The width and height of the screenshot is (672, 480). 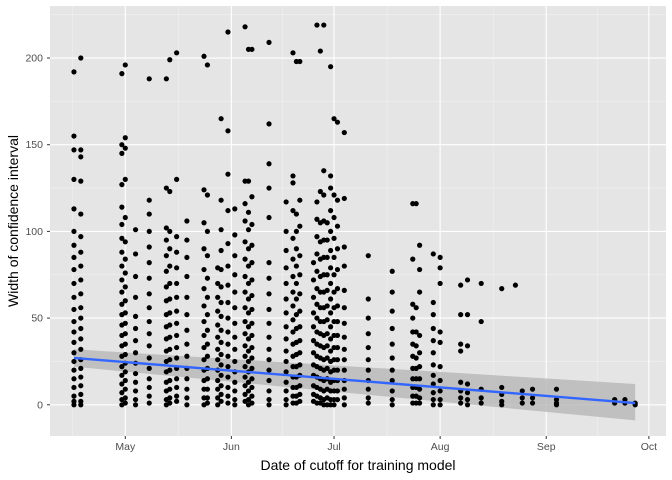 I want to click on y-axis-title: Width of confidence interval, so click(x=13, y=221).